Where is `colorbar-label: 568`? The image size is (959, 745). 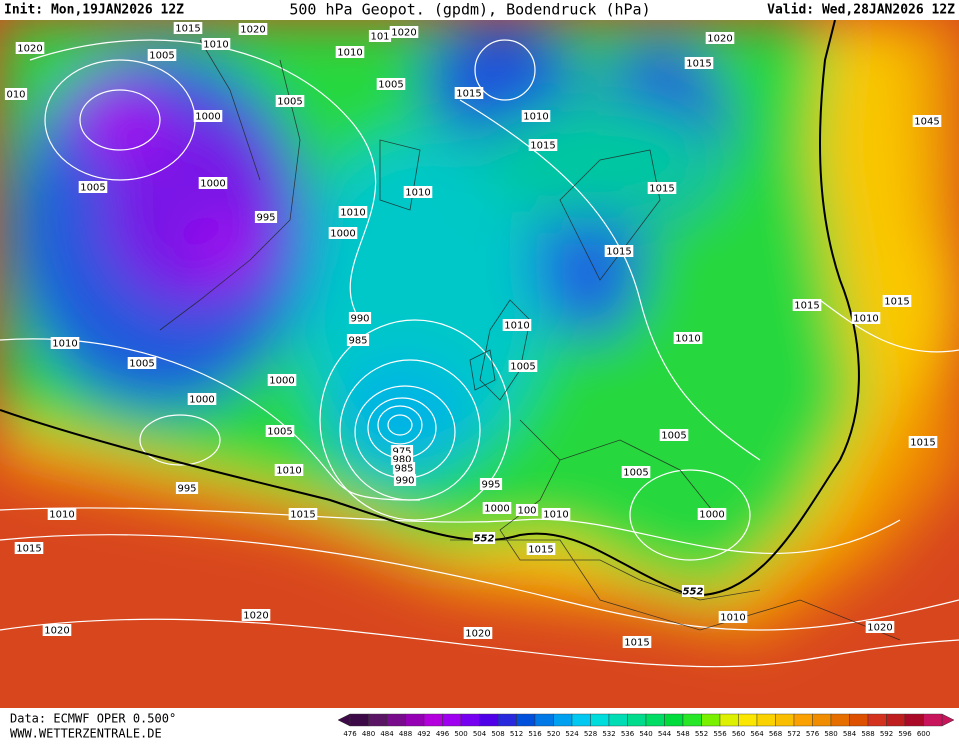
colorbar-label: 568 is located at coordinates (775, 734).